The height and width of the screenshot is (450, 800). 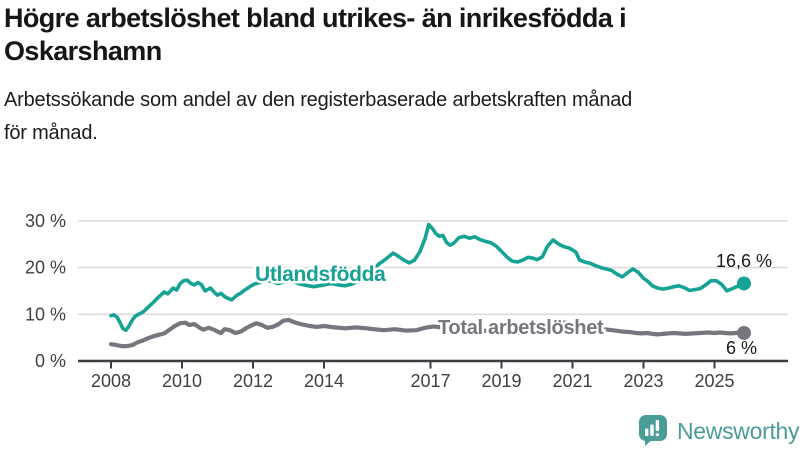 I want to click on x-axis-tick-label: 2012, so click(x=253, y=381).